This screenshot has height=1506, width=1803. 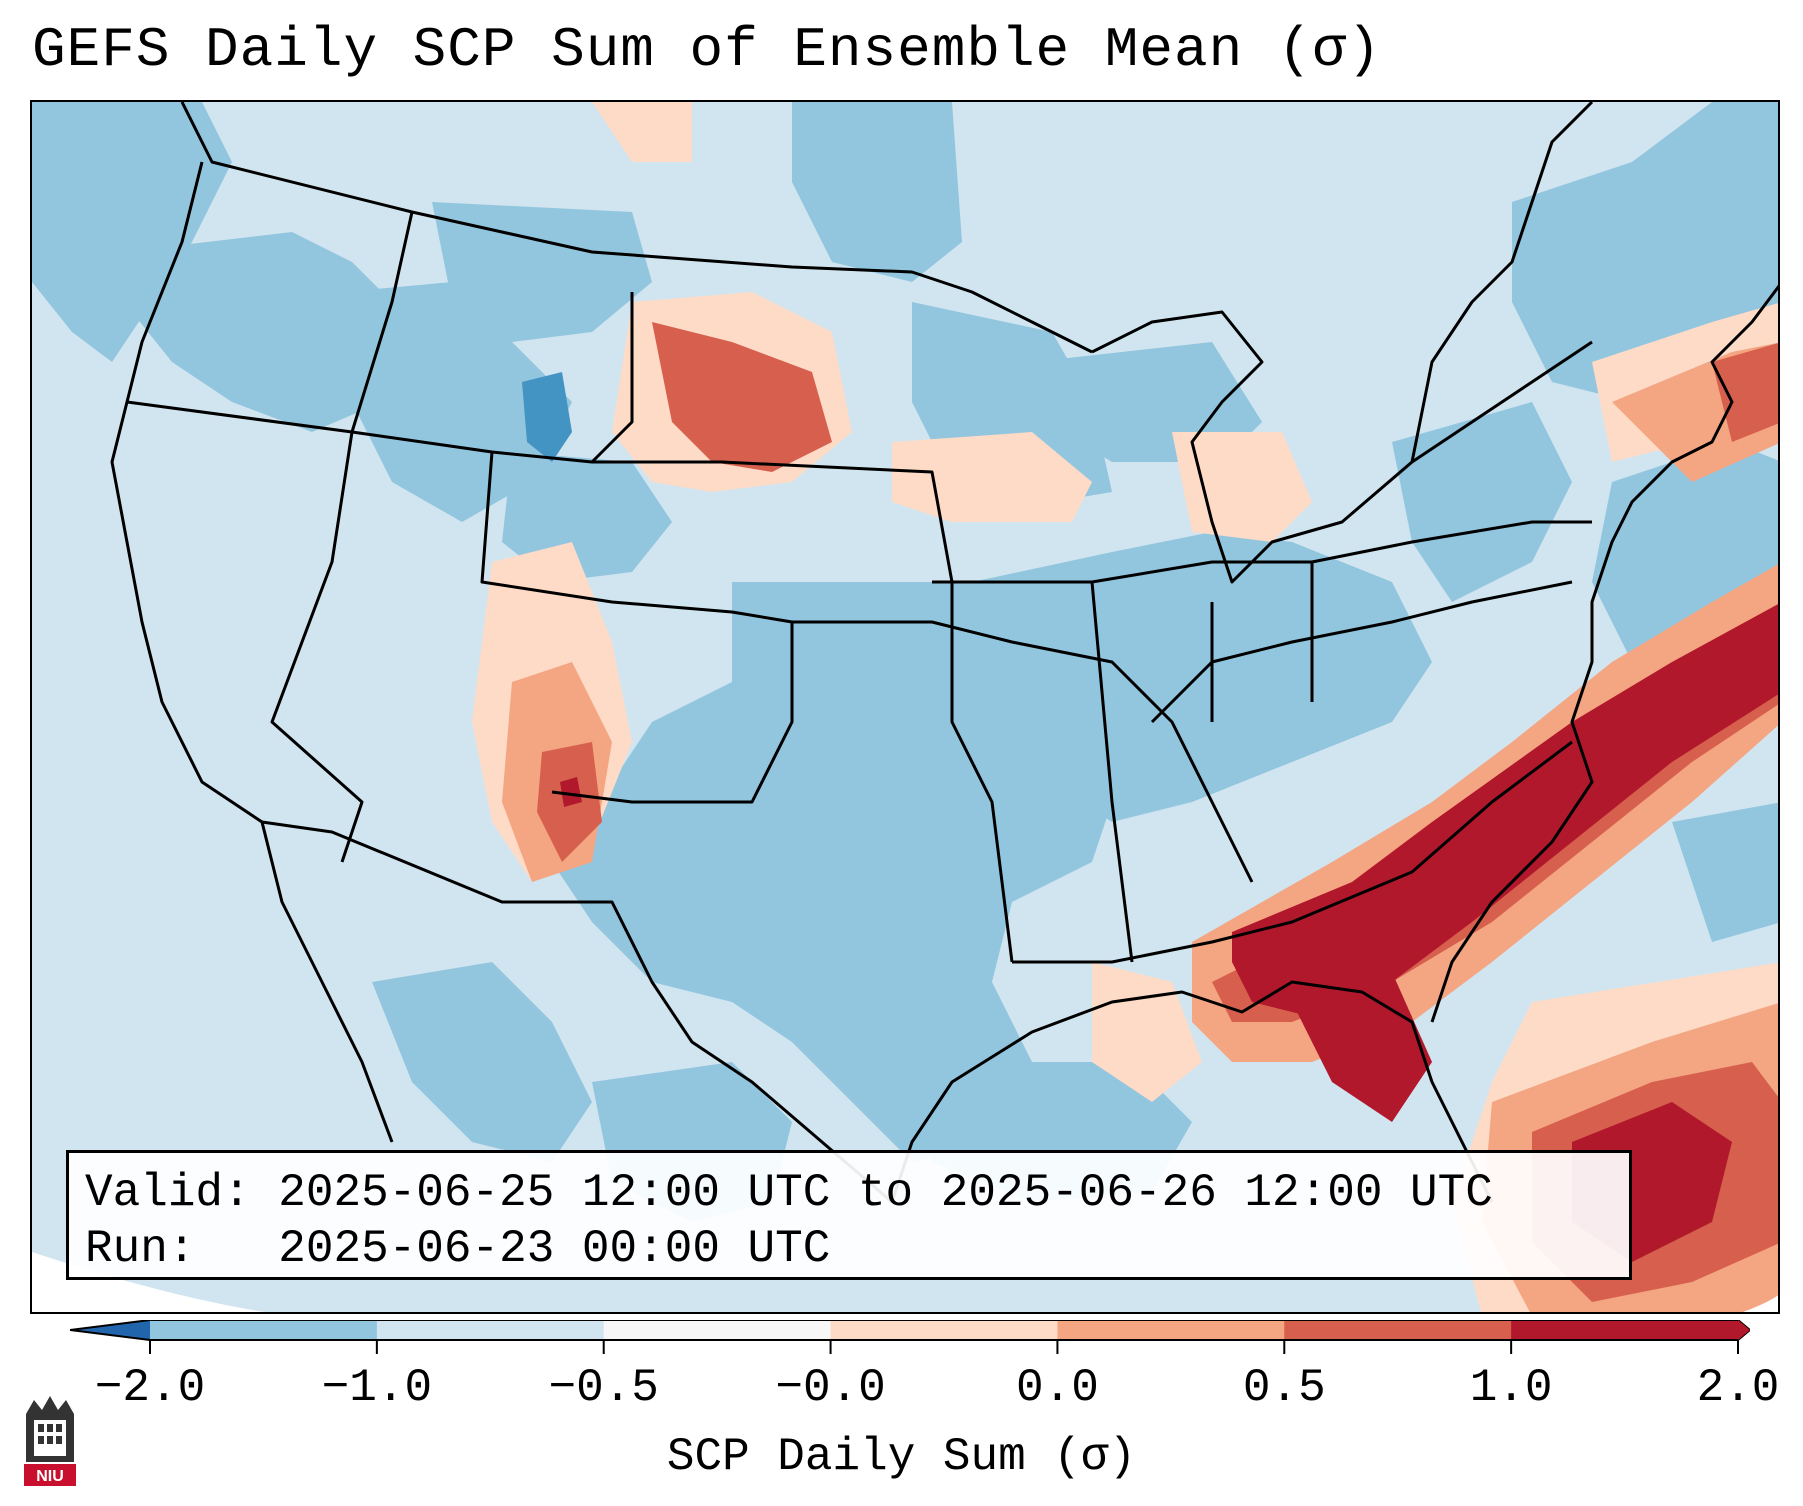 I want to click on run-label: Run:, so click(x=140, y=1249).